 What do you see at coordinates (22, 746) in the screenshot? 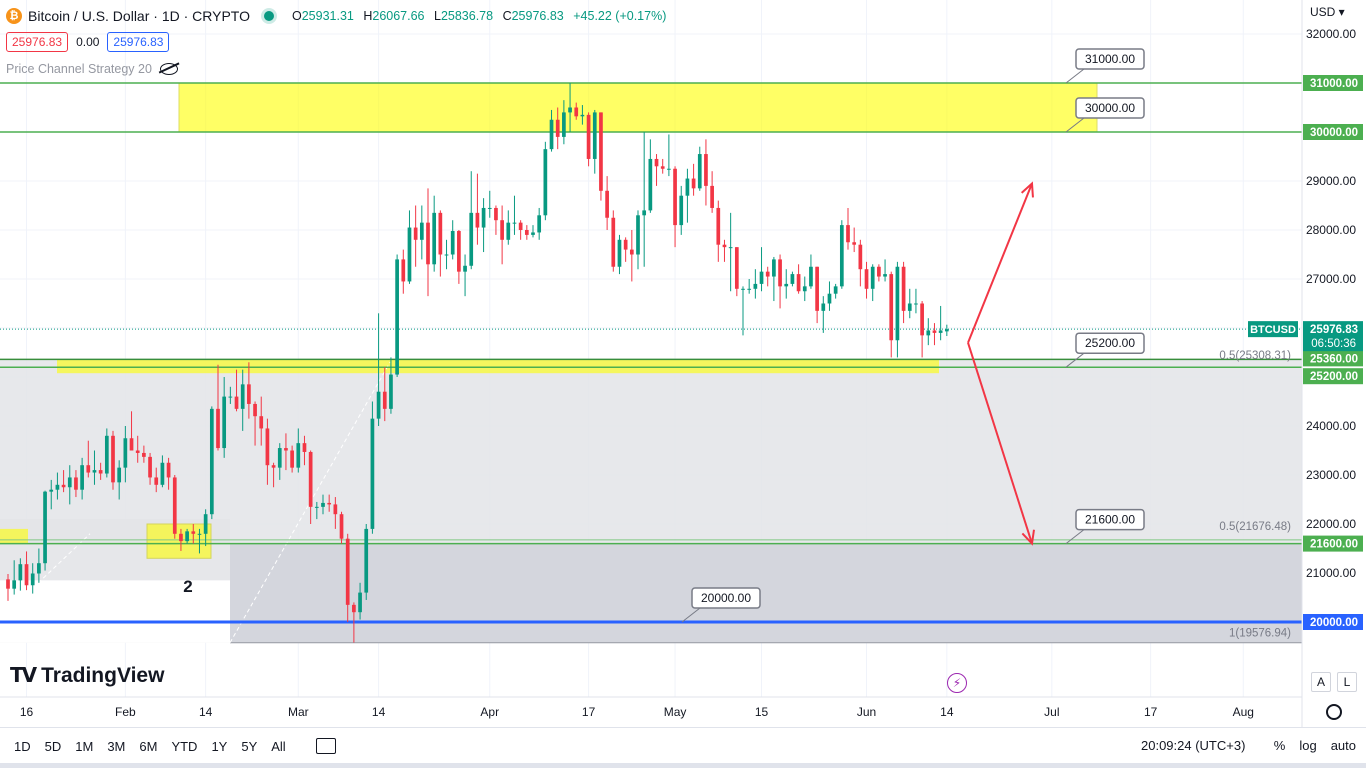
I see `range-1d: 1D` at bounding box center [22, 746].